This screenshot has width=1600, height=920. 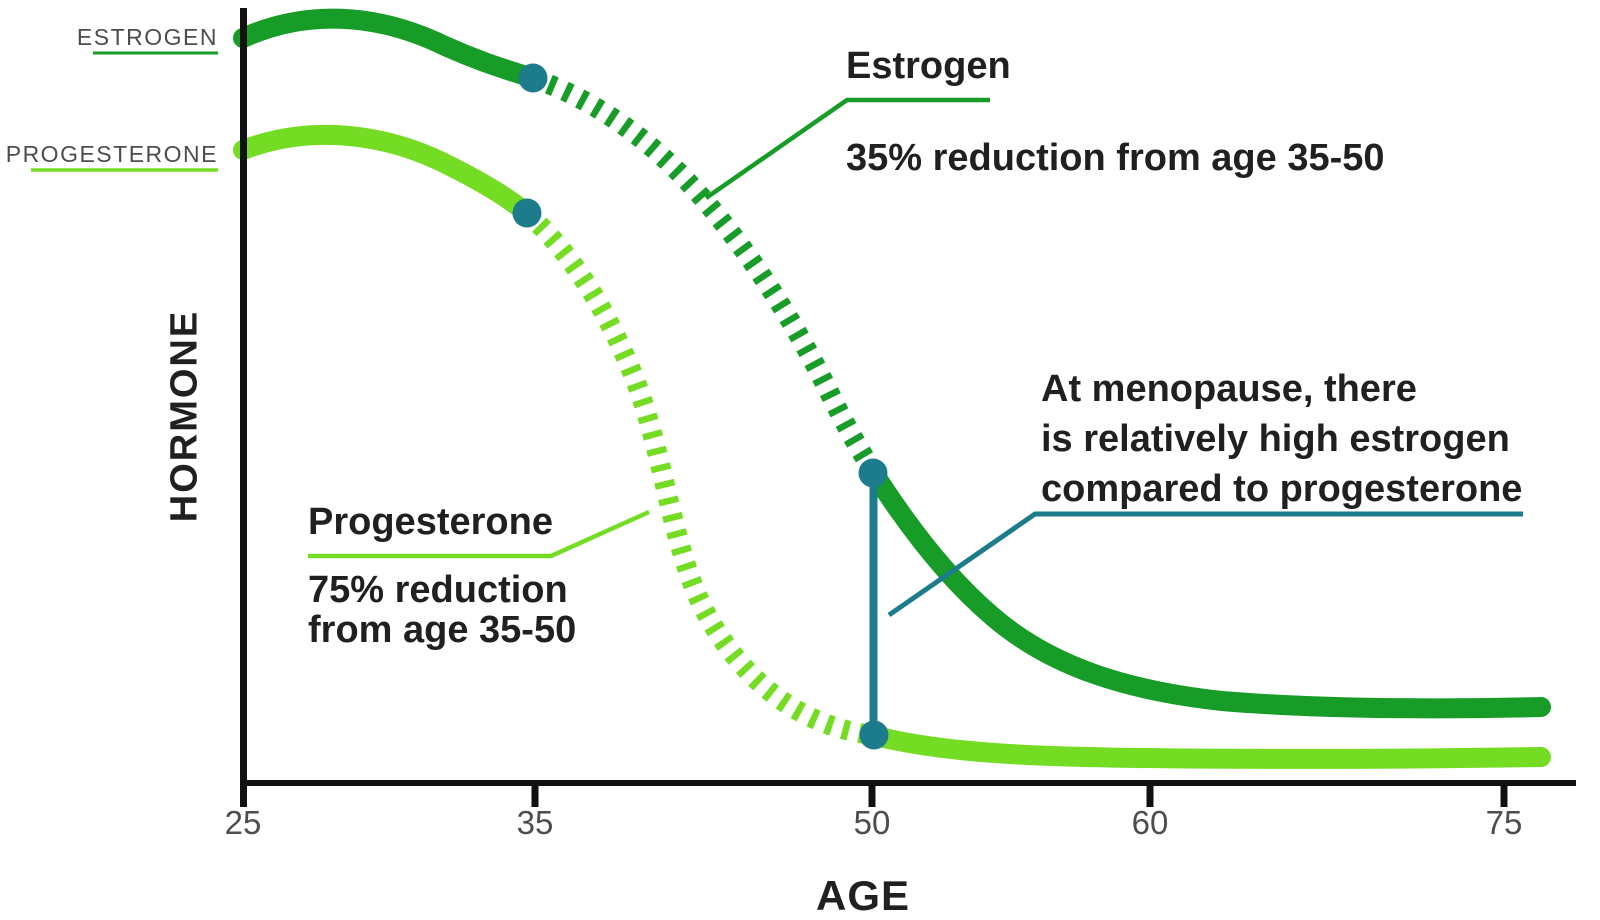 I want to click on x-tick-label-50: 50, so click(x=872, y=822).